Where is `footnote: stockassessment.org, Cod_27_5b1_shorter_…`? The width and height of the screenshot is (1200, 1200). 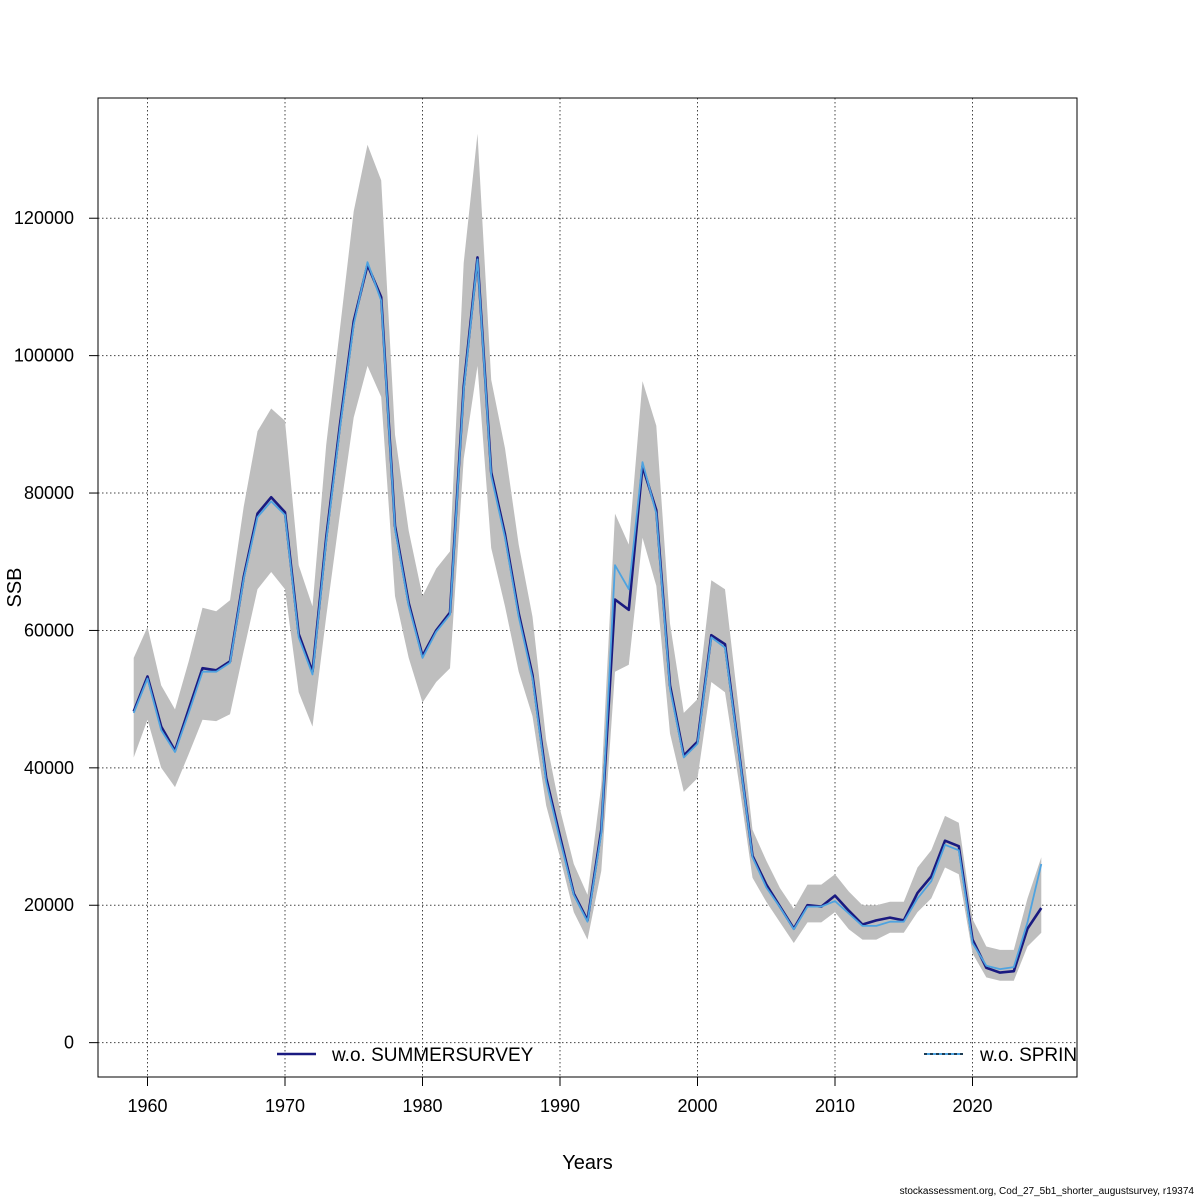 footnote: stockassessment.org, Cod_27_5b1_shorter_… is located at coordinates (1046, 1191).